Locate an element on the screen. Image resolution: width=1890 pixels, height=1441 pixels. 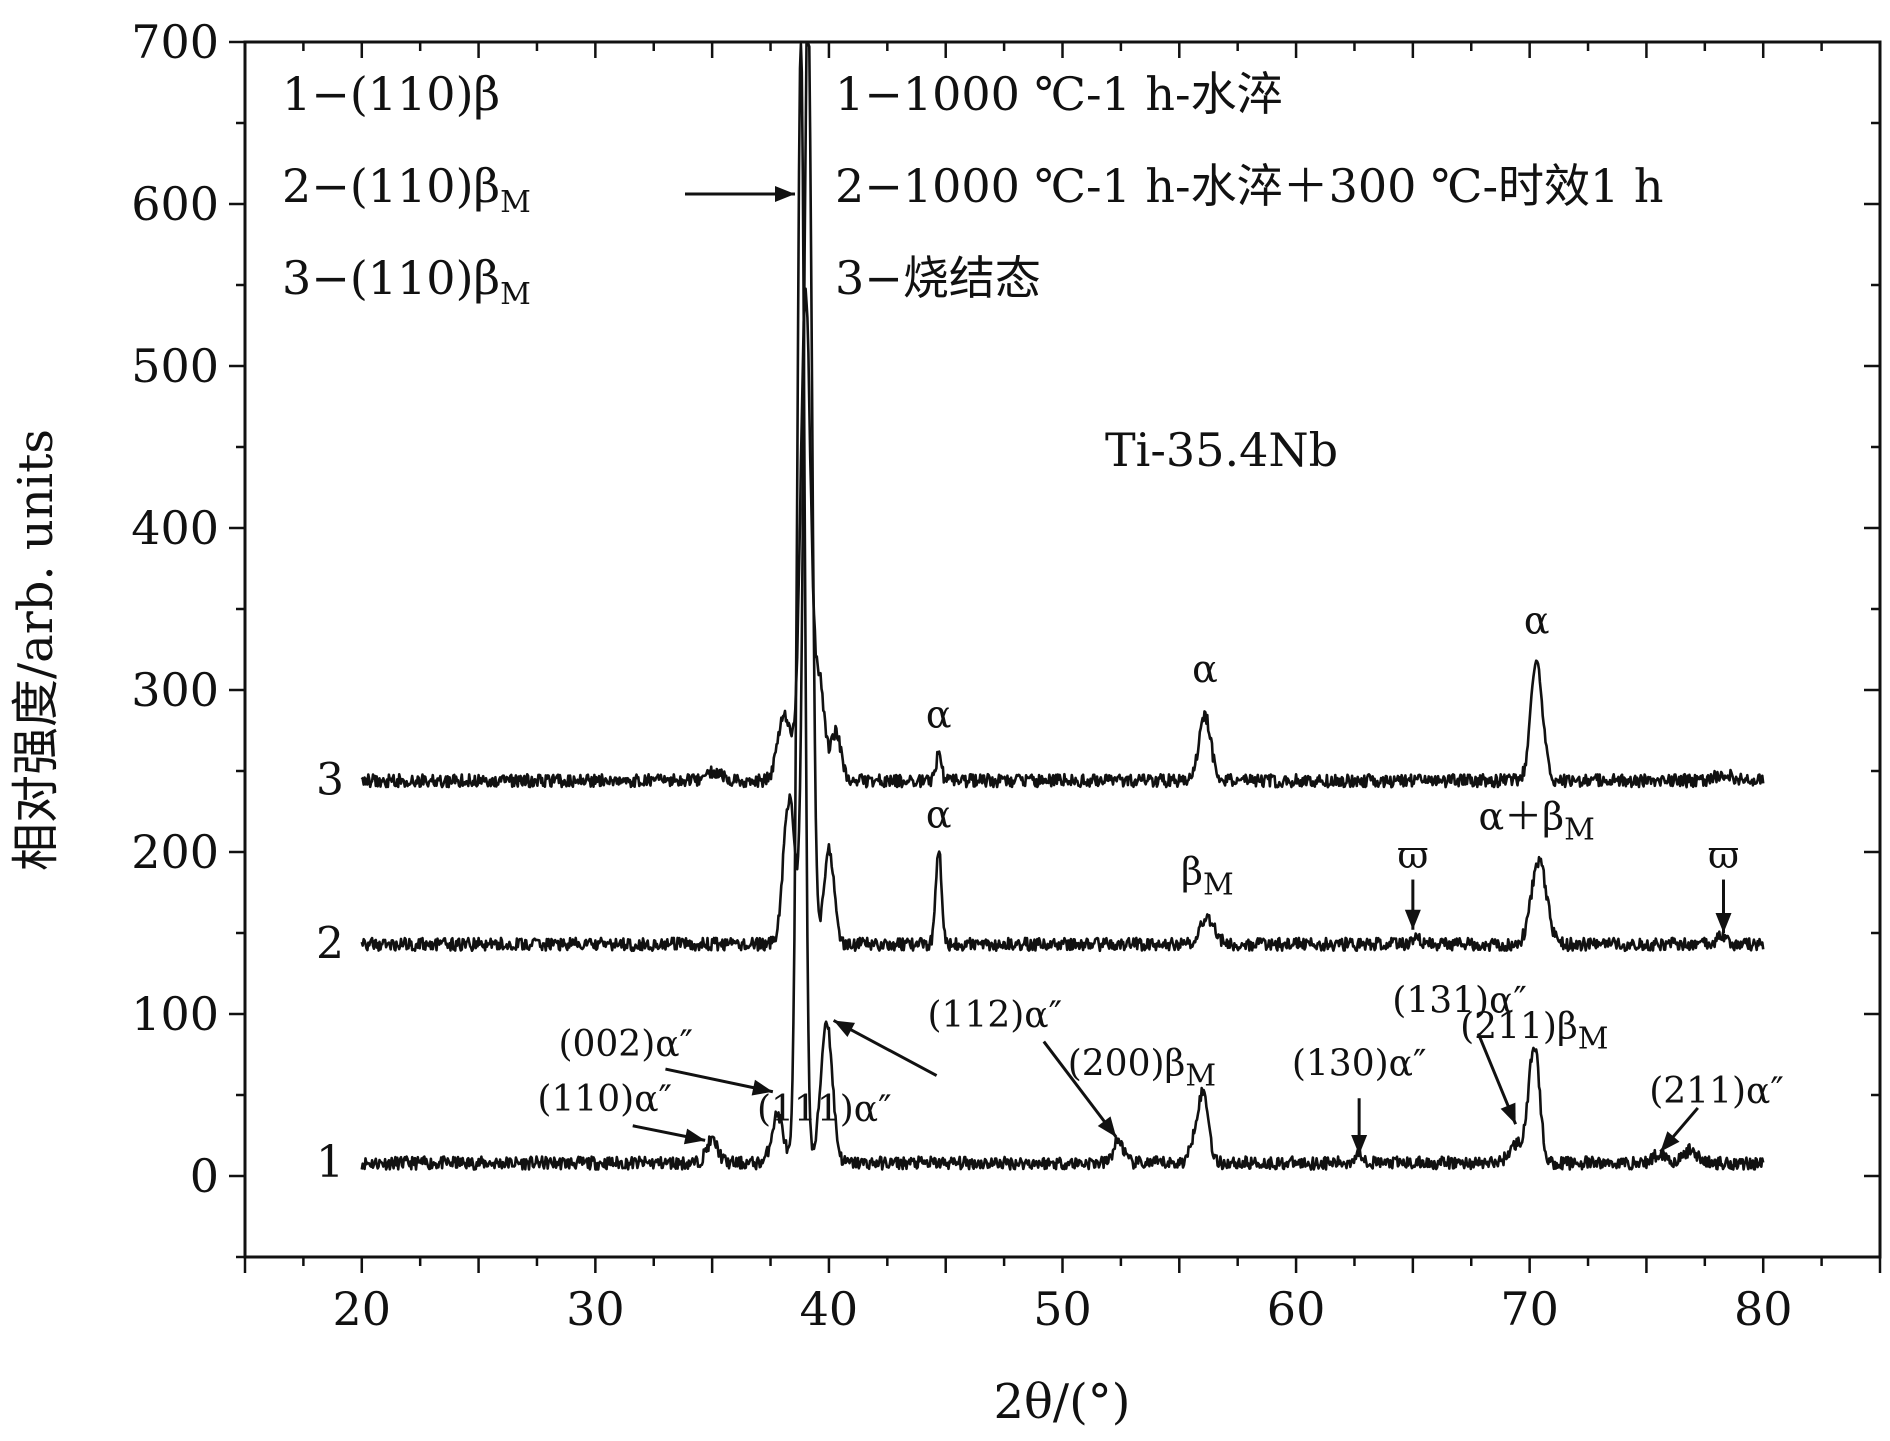
reflection-label: (211)α″ is located at coordinates (1716, 1091).